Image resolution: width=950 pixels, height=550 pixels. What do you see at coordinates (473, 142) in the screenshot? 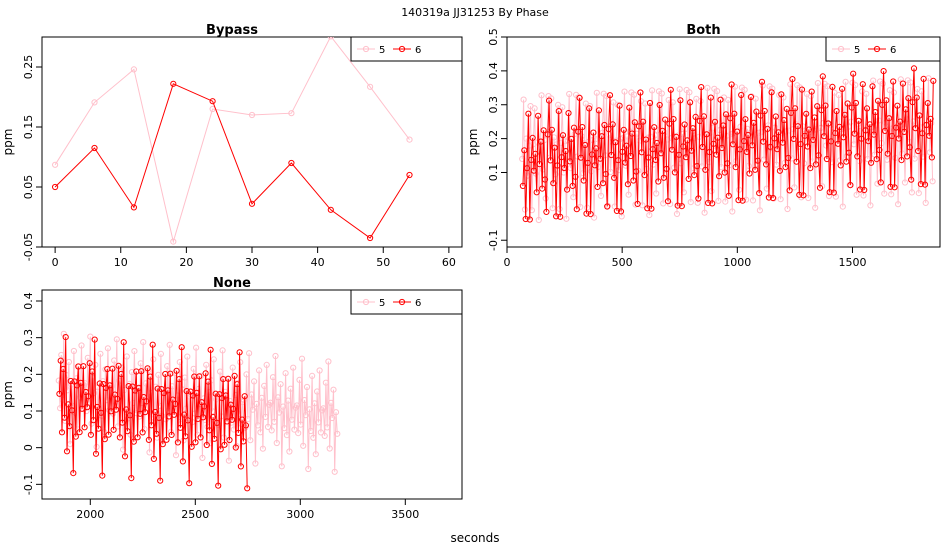
I see `both-ylabel: ppm` at bounding box center [473, 142].